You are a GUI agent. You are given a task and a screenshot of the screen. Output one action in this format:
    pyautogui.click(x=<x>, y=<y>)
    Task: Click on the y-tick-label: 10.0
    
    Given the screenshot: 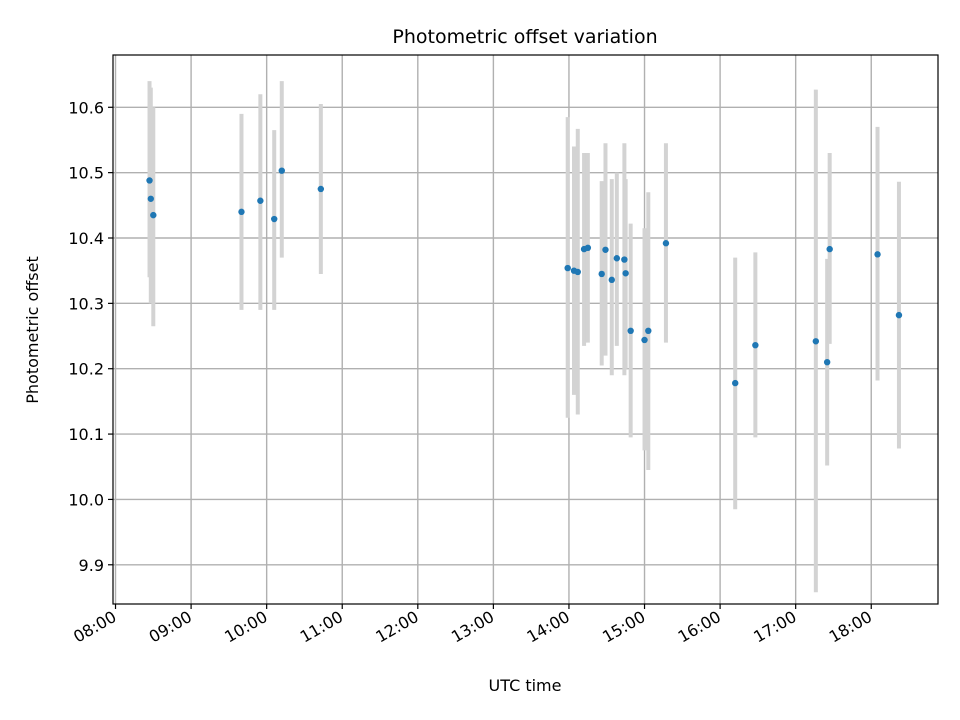 What is the action you would take?
    pyautogui.click(x=86, y=499)
    